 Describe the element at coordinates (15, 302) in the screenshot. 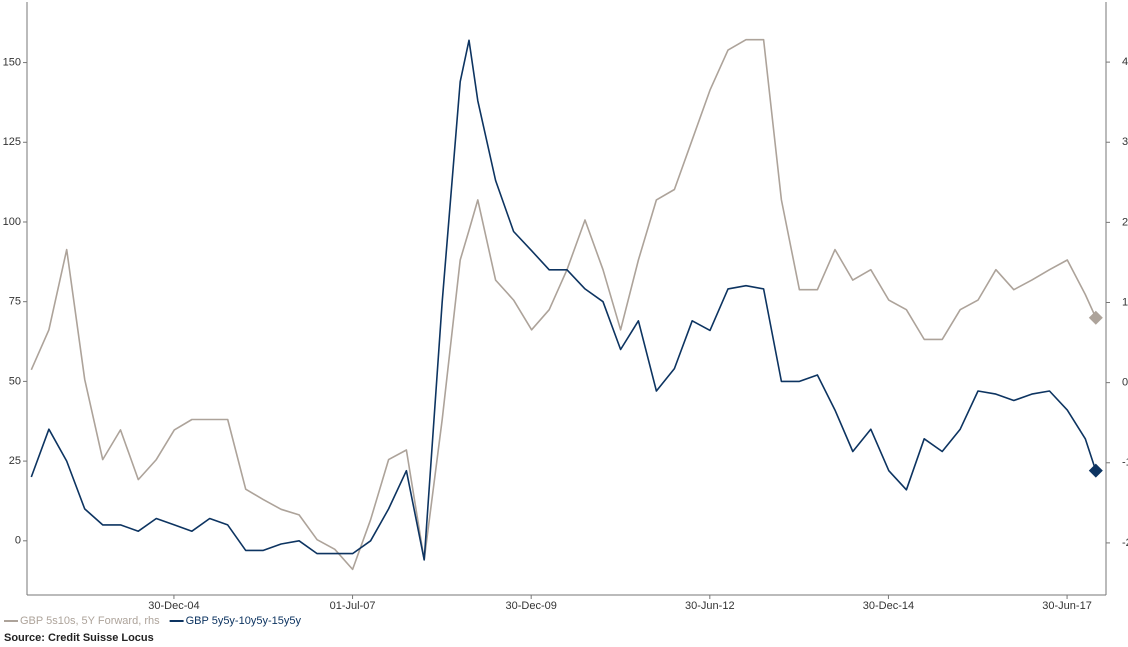

I see `y-tick-label: 75` at that location.